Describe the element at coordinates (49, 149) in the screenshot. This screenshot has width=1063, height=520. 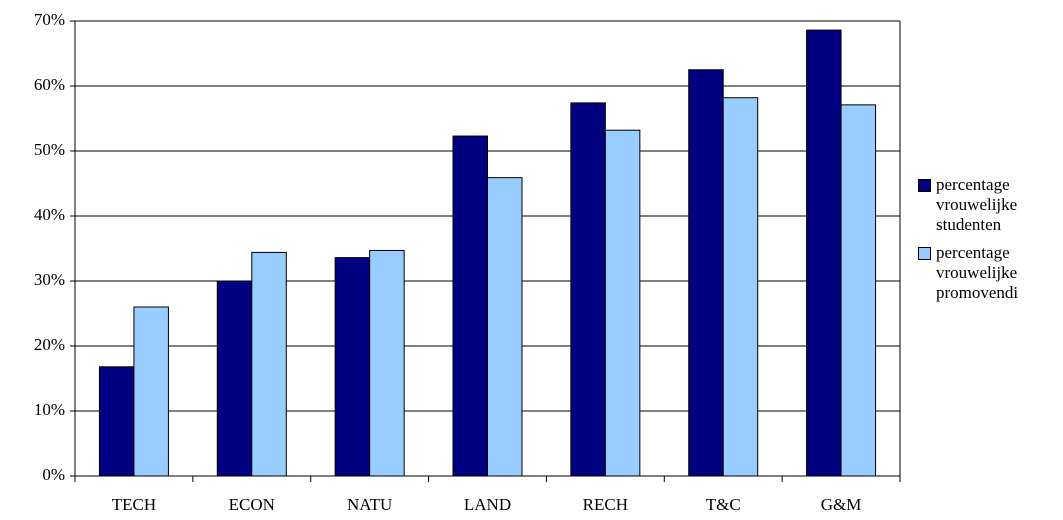
I see `y-tick-label: 50%` at that location.